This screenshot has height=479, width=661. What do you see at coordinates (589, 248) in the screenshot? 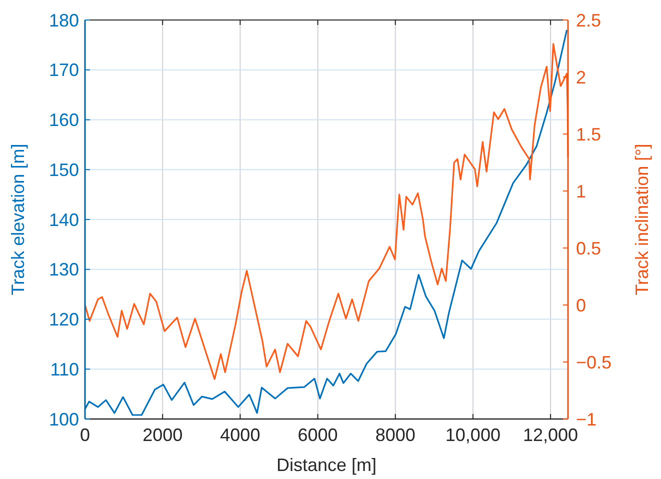
I see `y2-tick-label: 0.5` at bounding box center [589, 248].